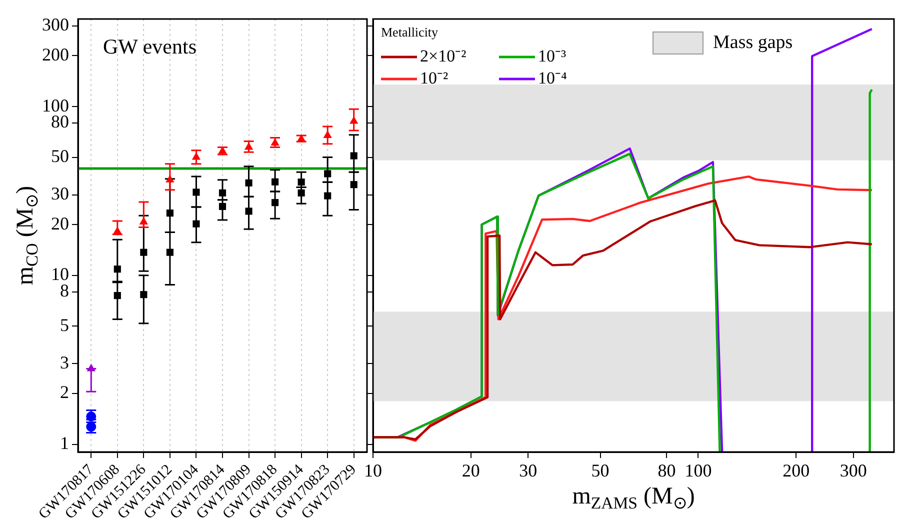 Image resolution: width=902 pixels, height=521 pixels. Describe the element at coordinates (552, 78) in the screenshot. I see `legend-label: 10⁻⁴` at that location.